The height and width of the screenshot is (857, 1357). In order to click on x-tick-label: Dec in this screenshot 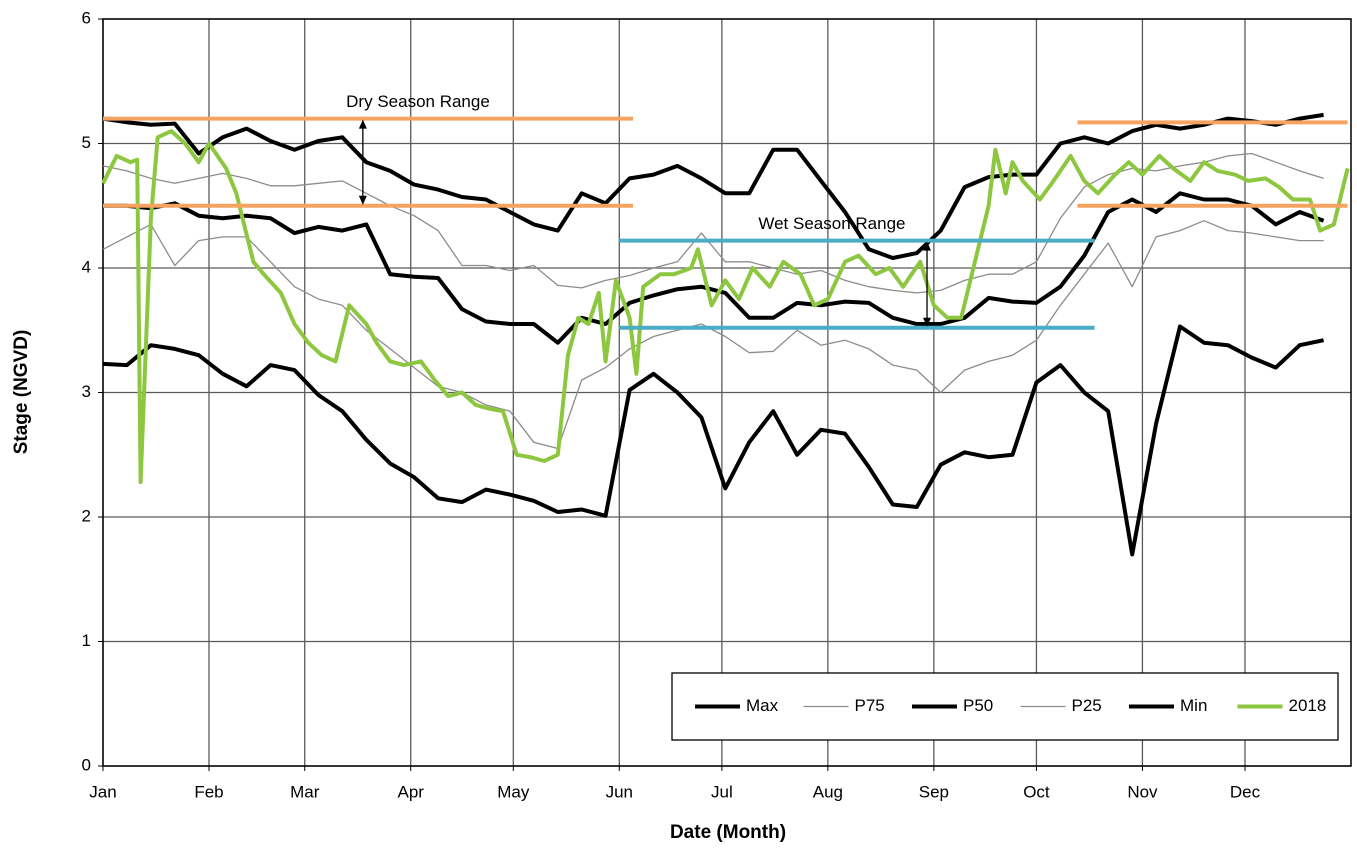, I will do `click(1245, 791)`.